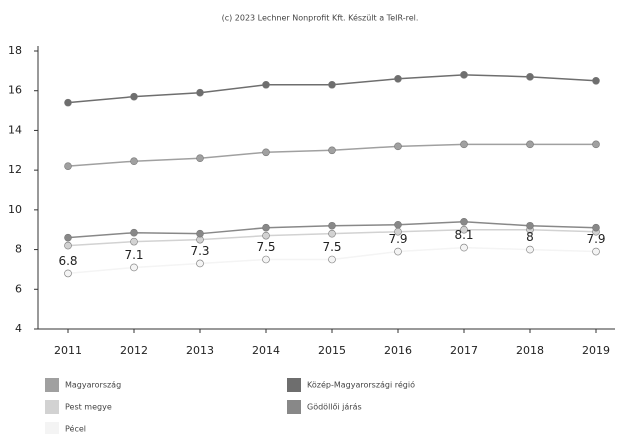  Describe the element at coordinates (334, 407) in the screenshot. I see `legend-label: Gödöllői járás` at that location.